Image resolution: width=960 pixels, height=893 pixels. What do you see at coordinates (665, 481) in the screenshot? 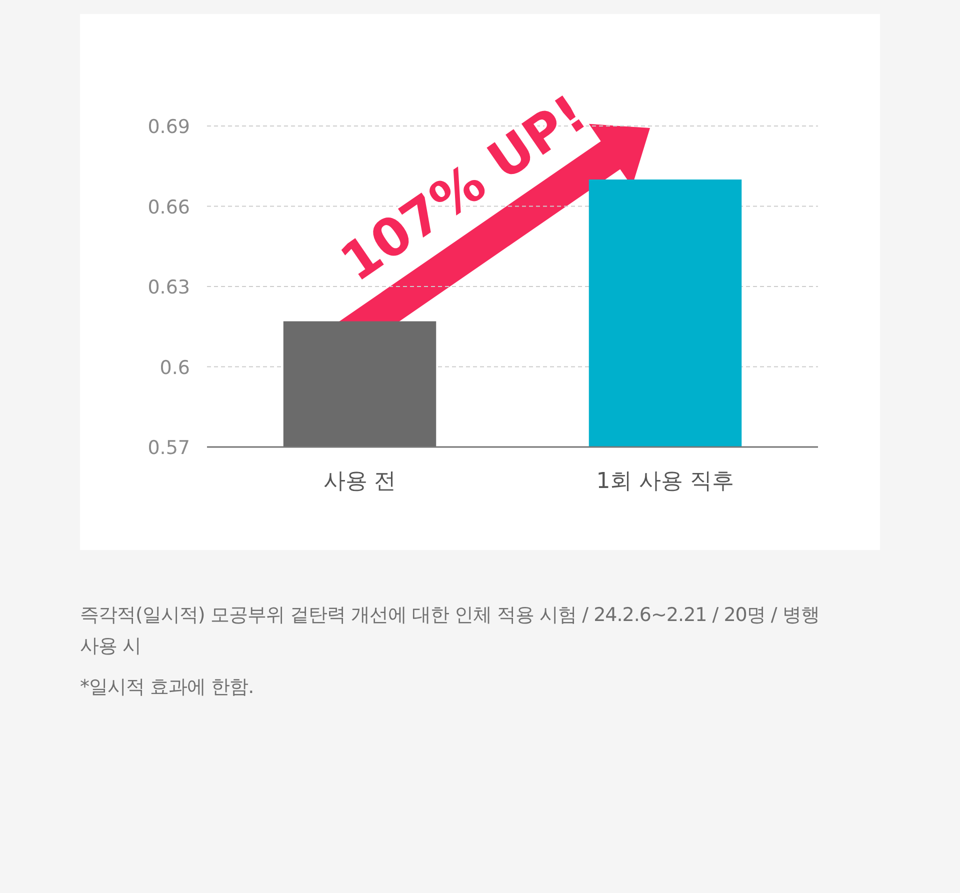
I see `x-tick-label: 1회 사용 직후` at bounding box center [665, 481].